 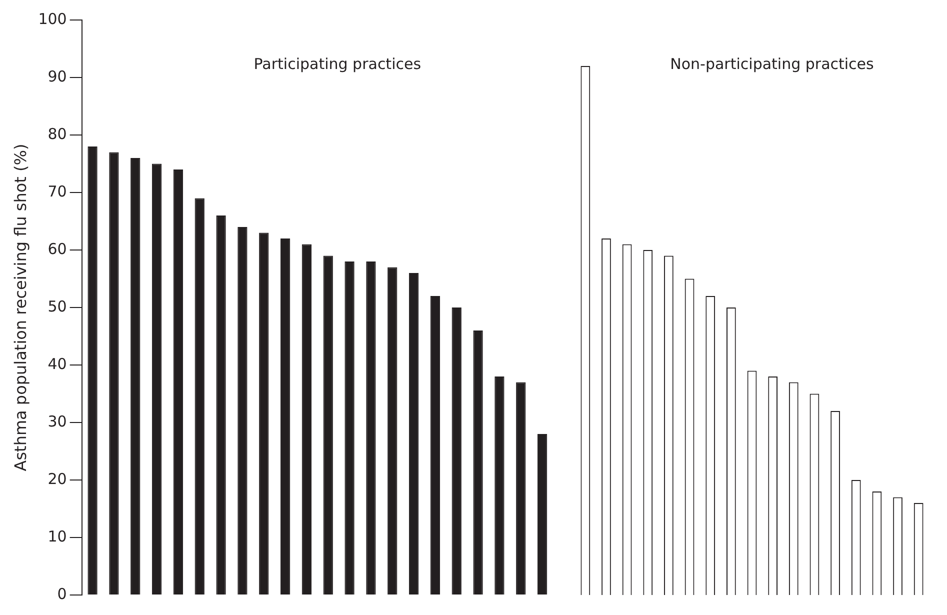 I want to click on y-tick-label: 80, so click(x=57, y=133).